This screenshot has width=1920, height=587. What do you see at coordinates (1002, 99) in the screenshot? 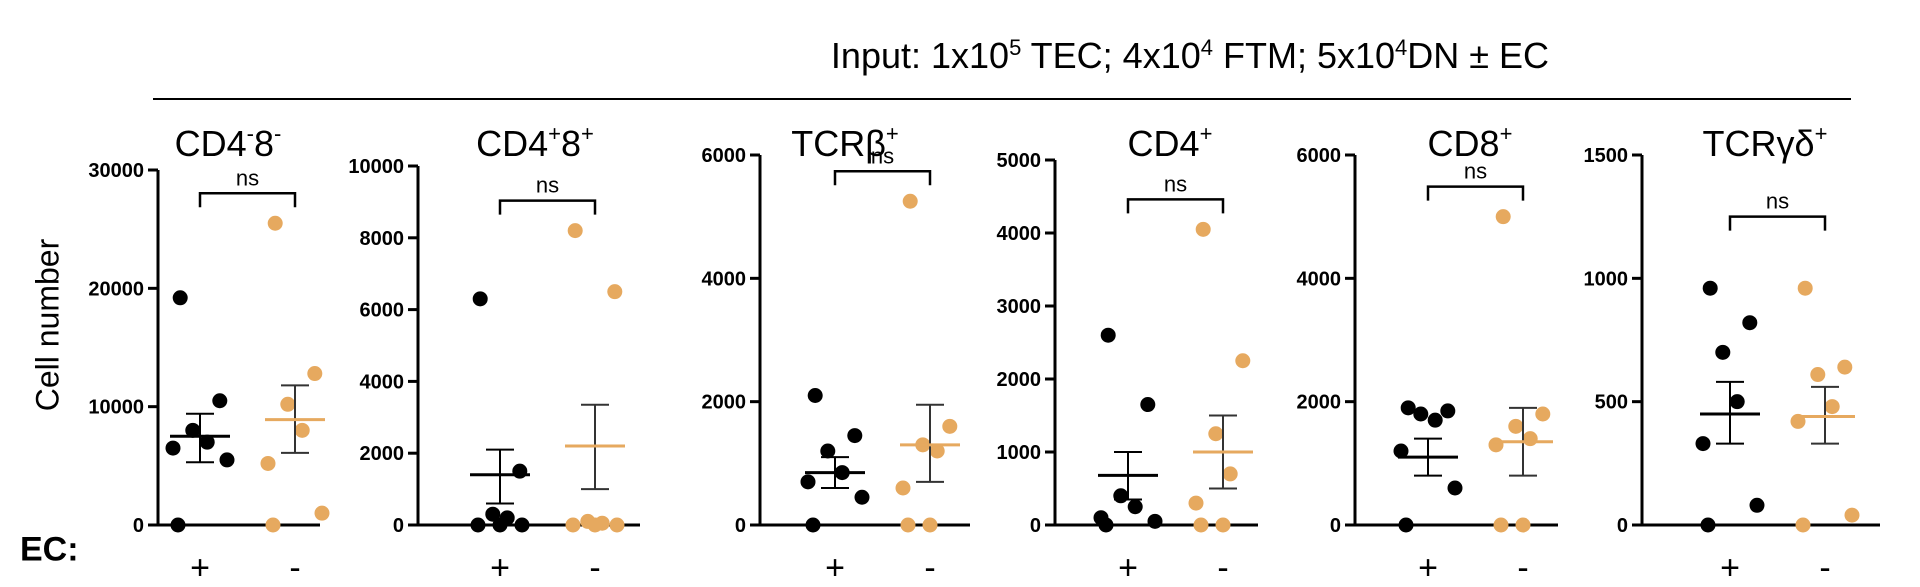
I see `title-underline` at bounding box center [1002, 99].